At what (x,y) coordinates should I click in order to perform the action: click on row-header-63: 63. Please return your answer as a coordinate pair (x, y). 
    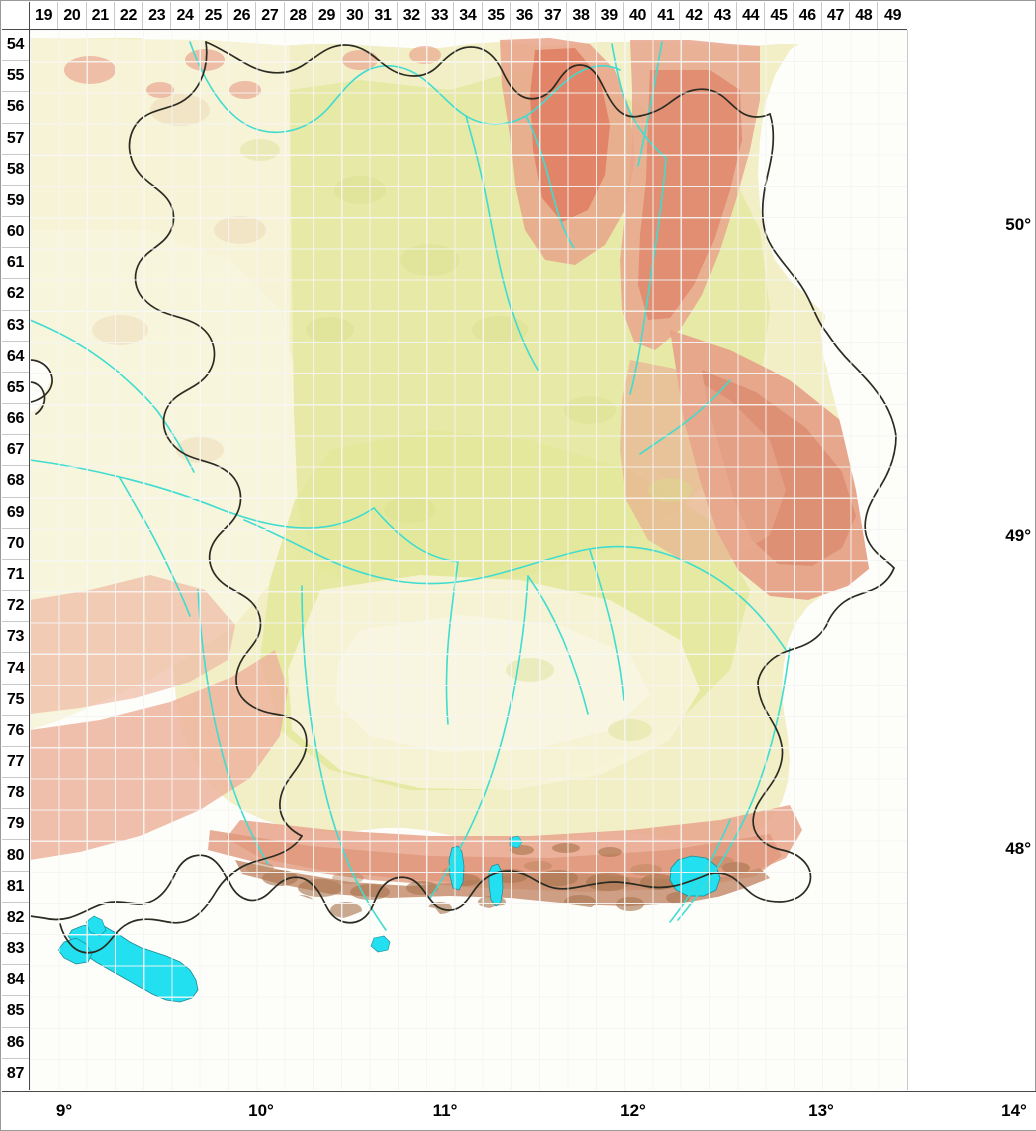
    Looking at the image, I should click on (15, 326).